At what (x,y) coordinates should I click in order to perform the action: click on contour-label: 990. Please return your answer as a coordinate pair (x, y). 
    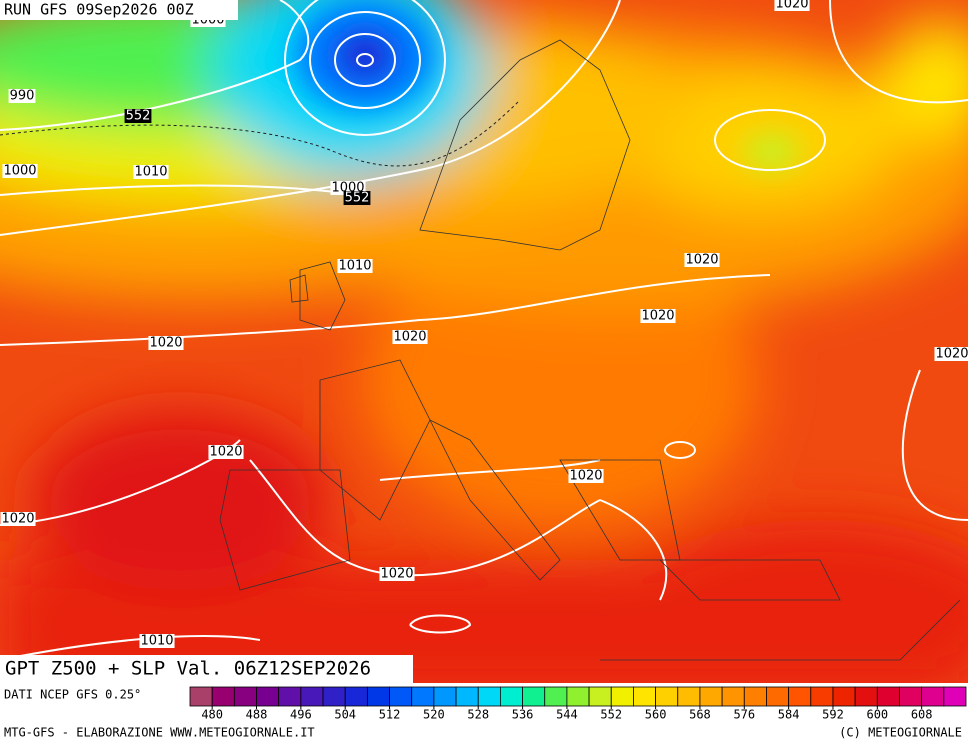
    Looking at the image, I should click on (22, 96).